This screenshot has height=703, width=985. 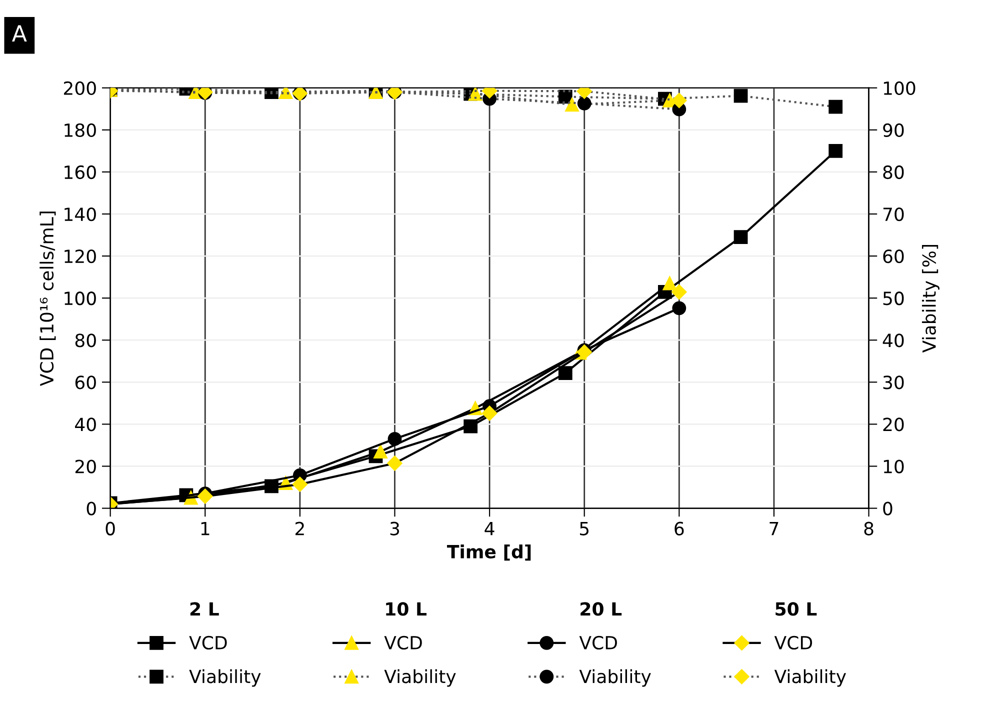 What do you see at coordinates (893, 425) in the screenshot?
I see `y2-tick-label: 20` at bounding box center [893, 425].